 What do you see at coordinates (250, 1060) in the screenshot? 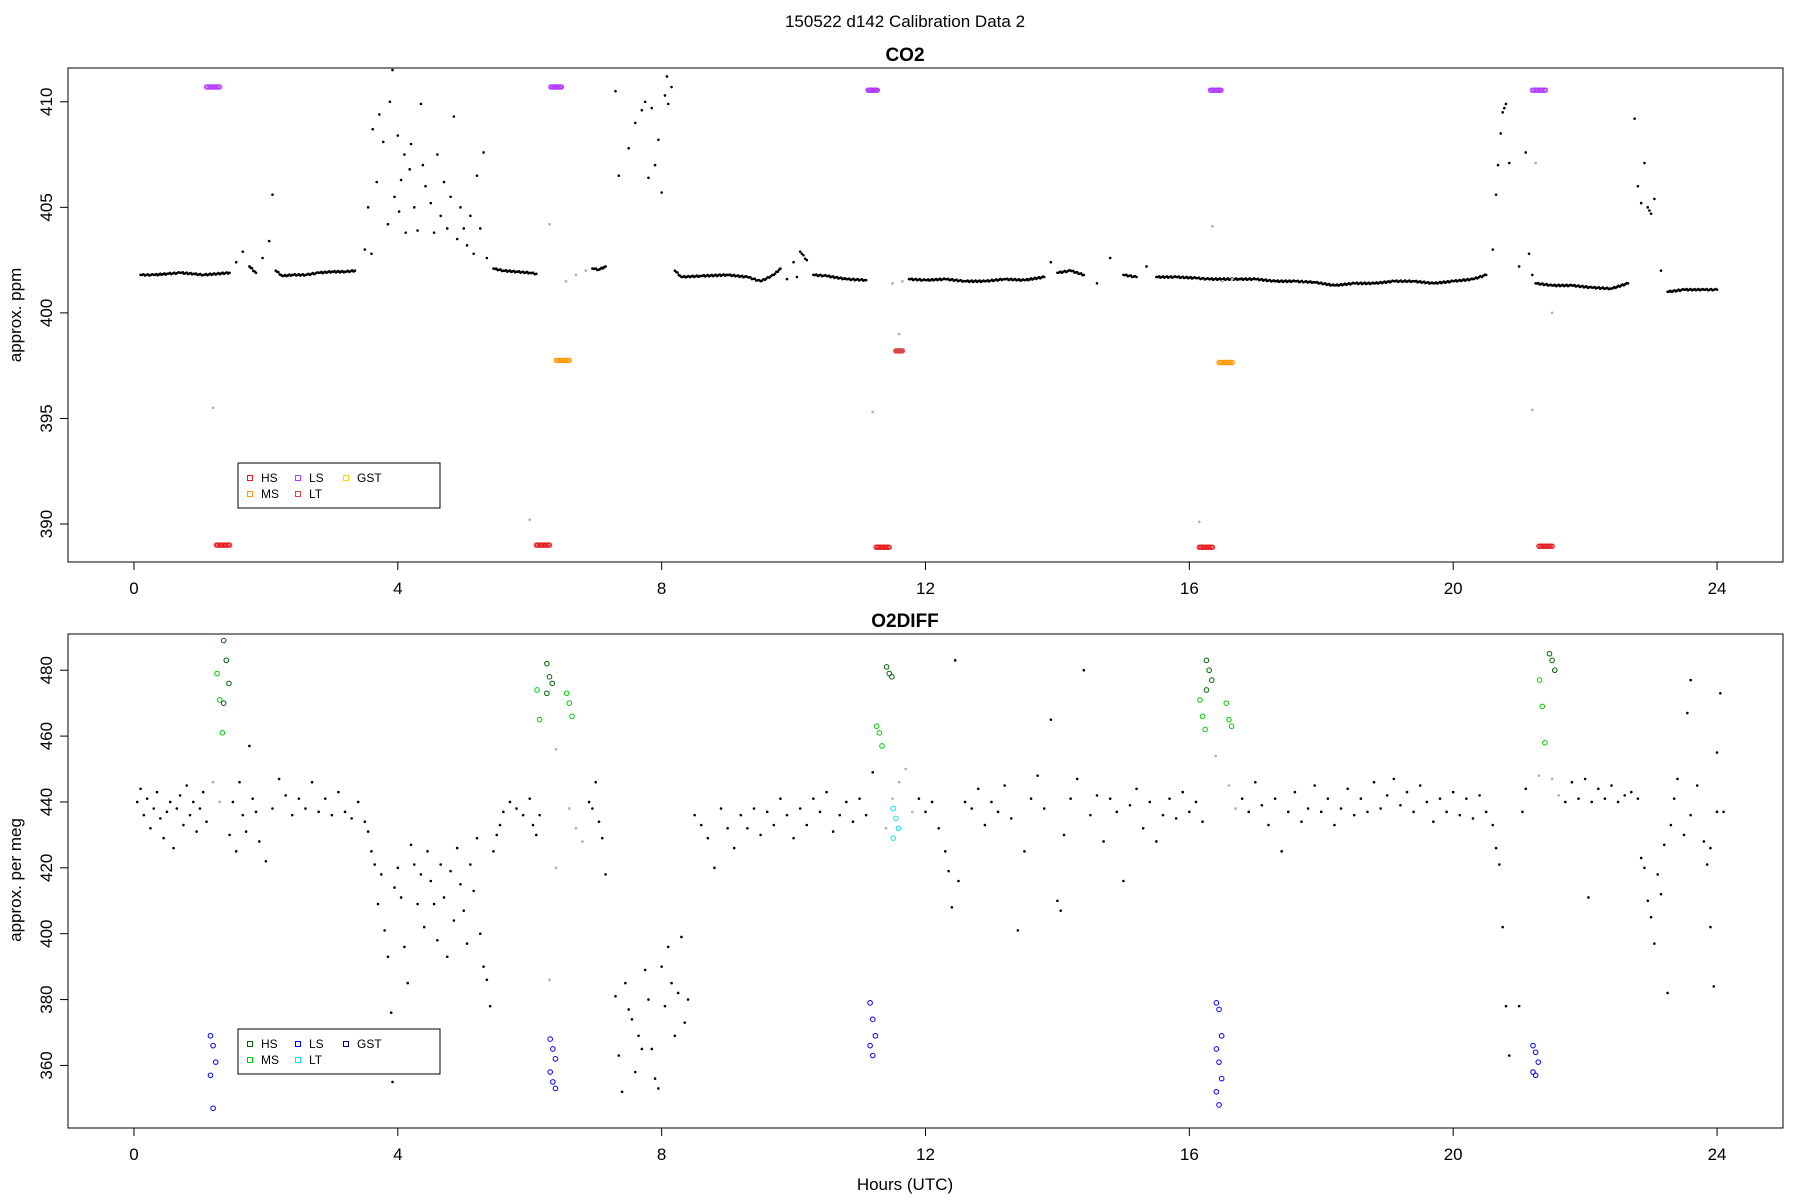
I see `o2diff-legend-swatch-ms` at bounding box center [250, 1060].